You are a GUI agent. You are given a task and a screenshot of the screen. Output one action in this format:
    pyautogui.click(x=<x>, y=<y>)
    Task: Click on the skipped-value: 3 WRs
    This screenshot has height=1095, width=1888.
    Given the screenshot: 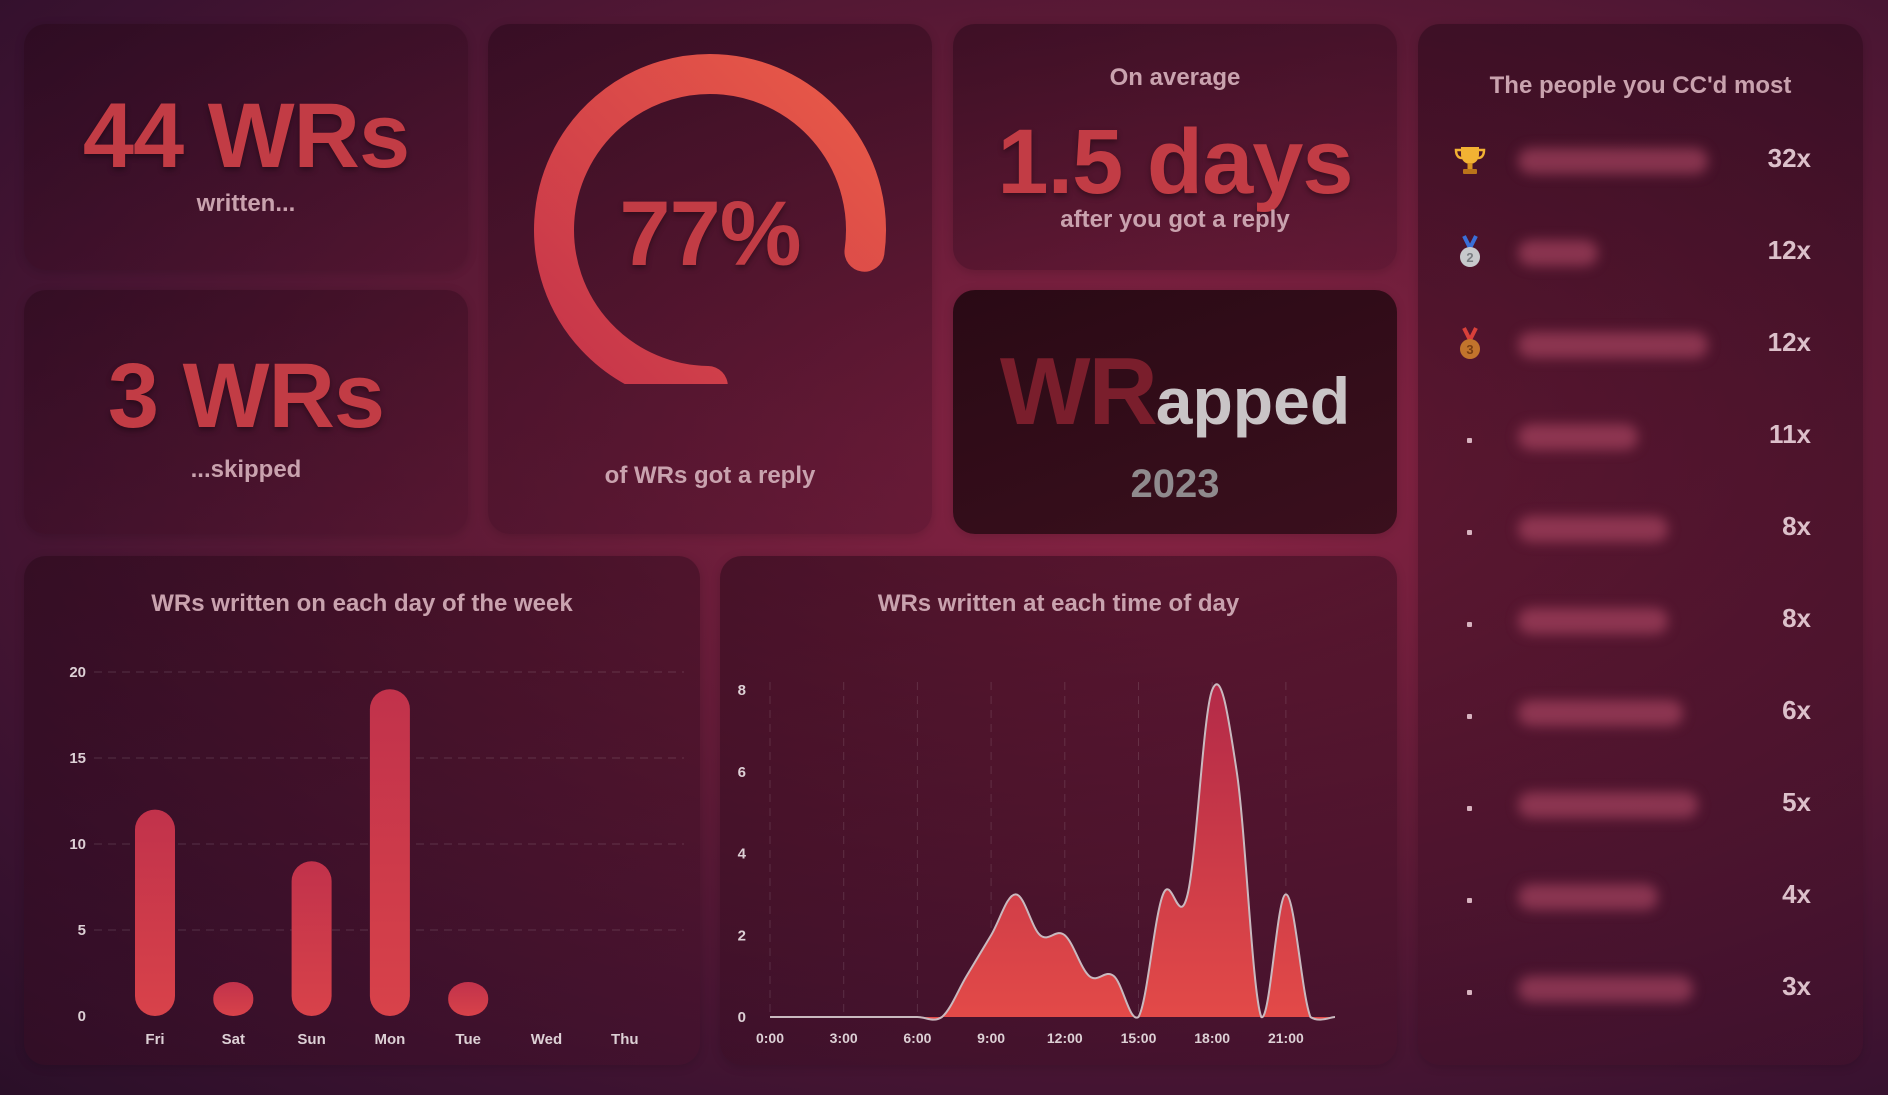 What is the action you would take?
    pyautogui.click(x=246, y=396)
    